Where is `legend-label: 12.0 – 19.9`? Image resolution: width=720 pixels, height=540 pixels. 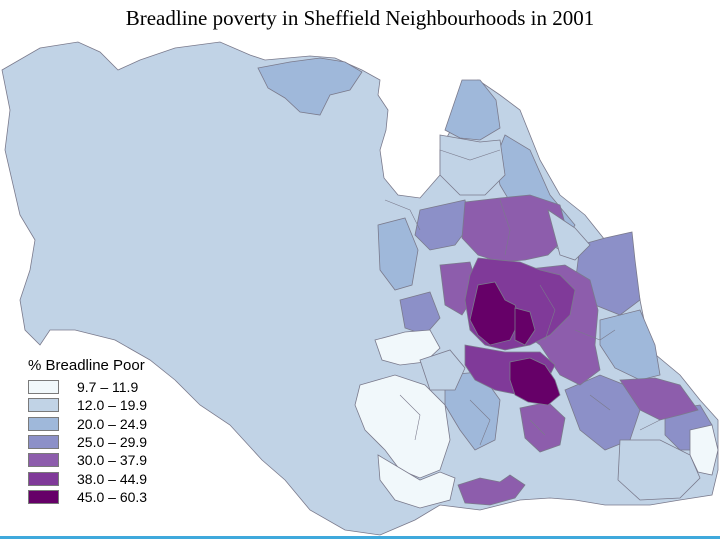
legend-label: 12.0 – 19.9 is located at coordinates (112, 405).